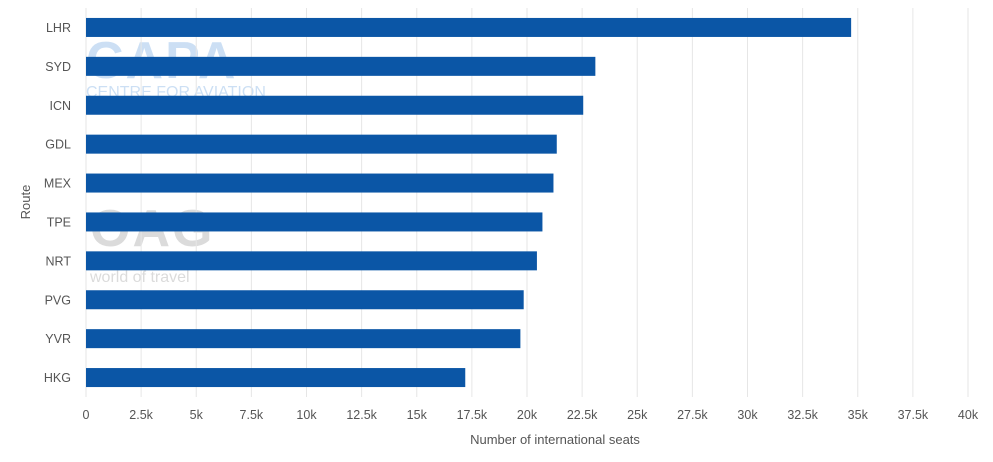 This screenshot has width=993, height=462. I want to click on category-label: MEX, so click(58, 184).